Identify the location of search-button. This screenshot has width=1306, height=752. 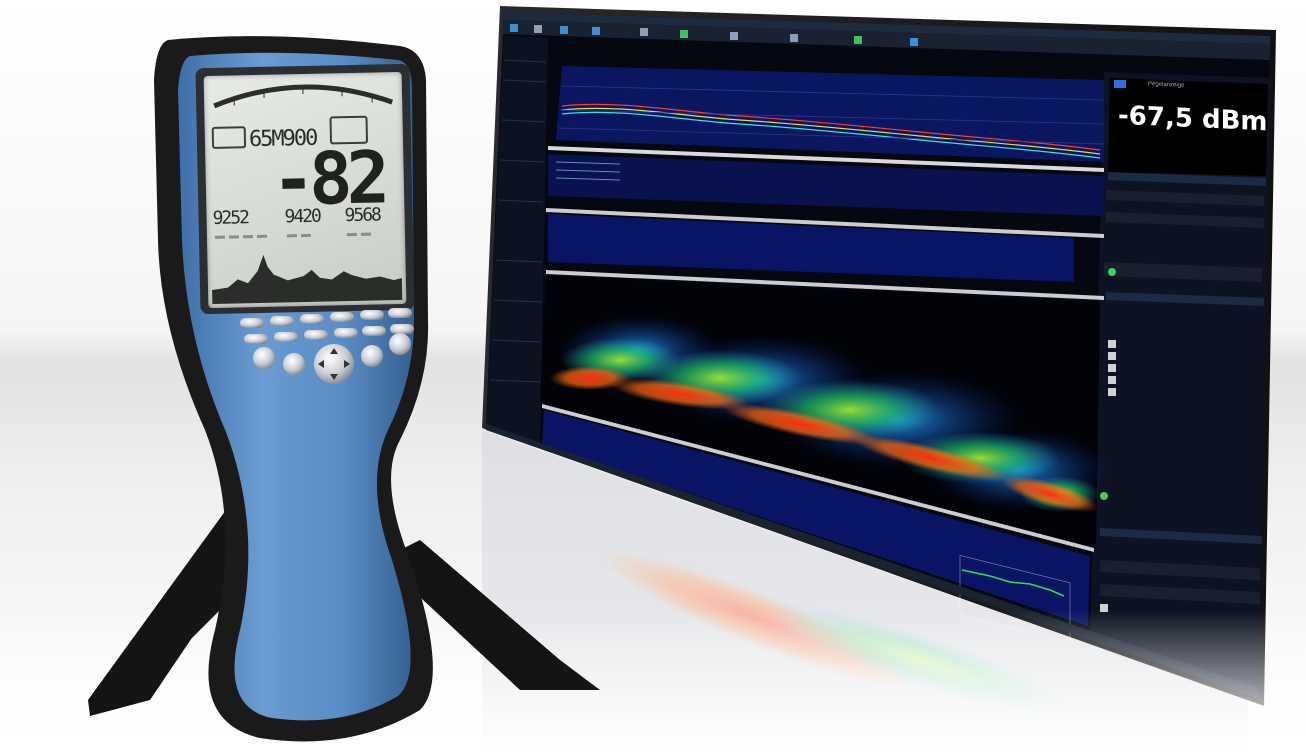
(294, 364).